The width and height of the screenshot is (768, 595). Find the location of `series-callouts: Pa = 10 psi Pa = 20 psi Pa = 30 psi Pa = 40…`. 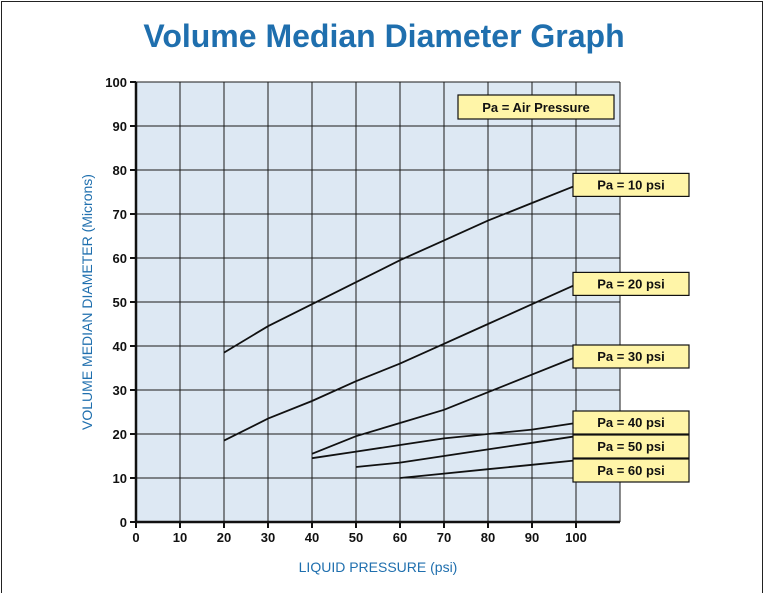

series-callouts: Pa = 10 psi Pa = 20 psi Pa = 30 psi Pa = 40… is located at coordinates (631, 327).